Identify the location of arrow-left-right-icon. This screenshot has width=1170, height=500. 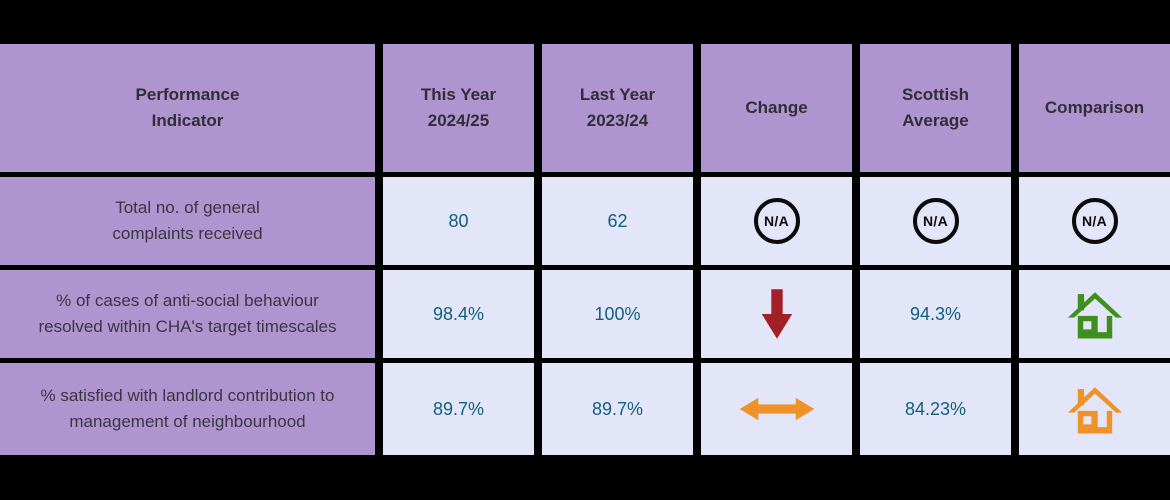
(776, 409).